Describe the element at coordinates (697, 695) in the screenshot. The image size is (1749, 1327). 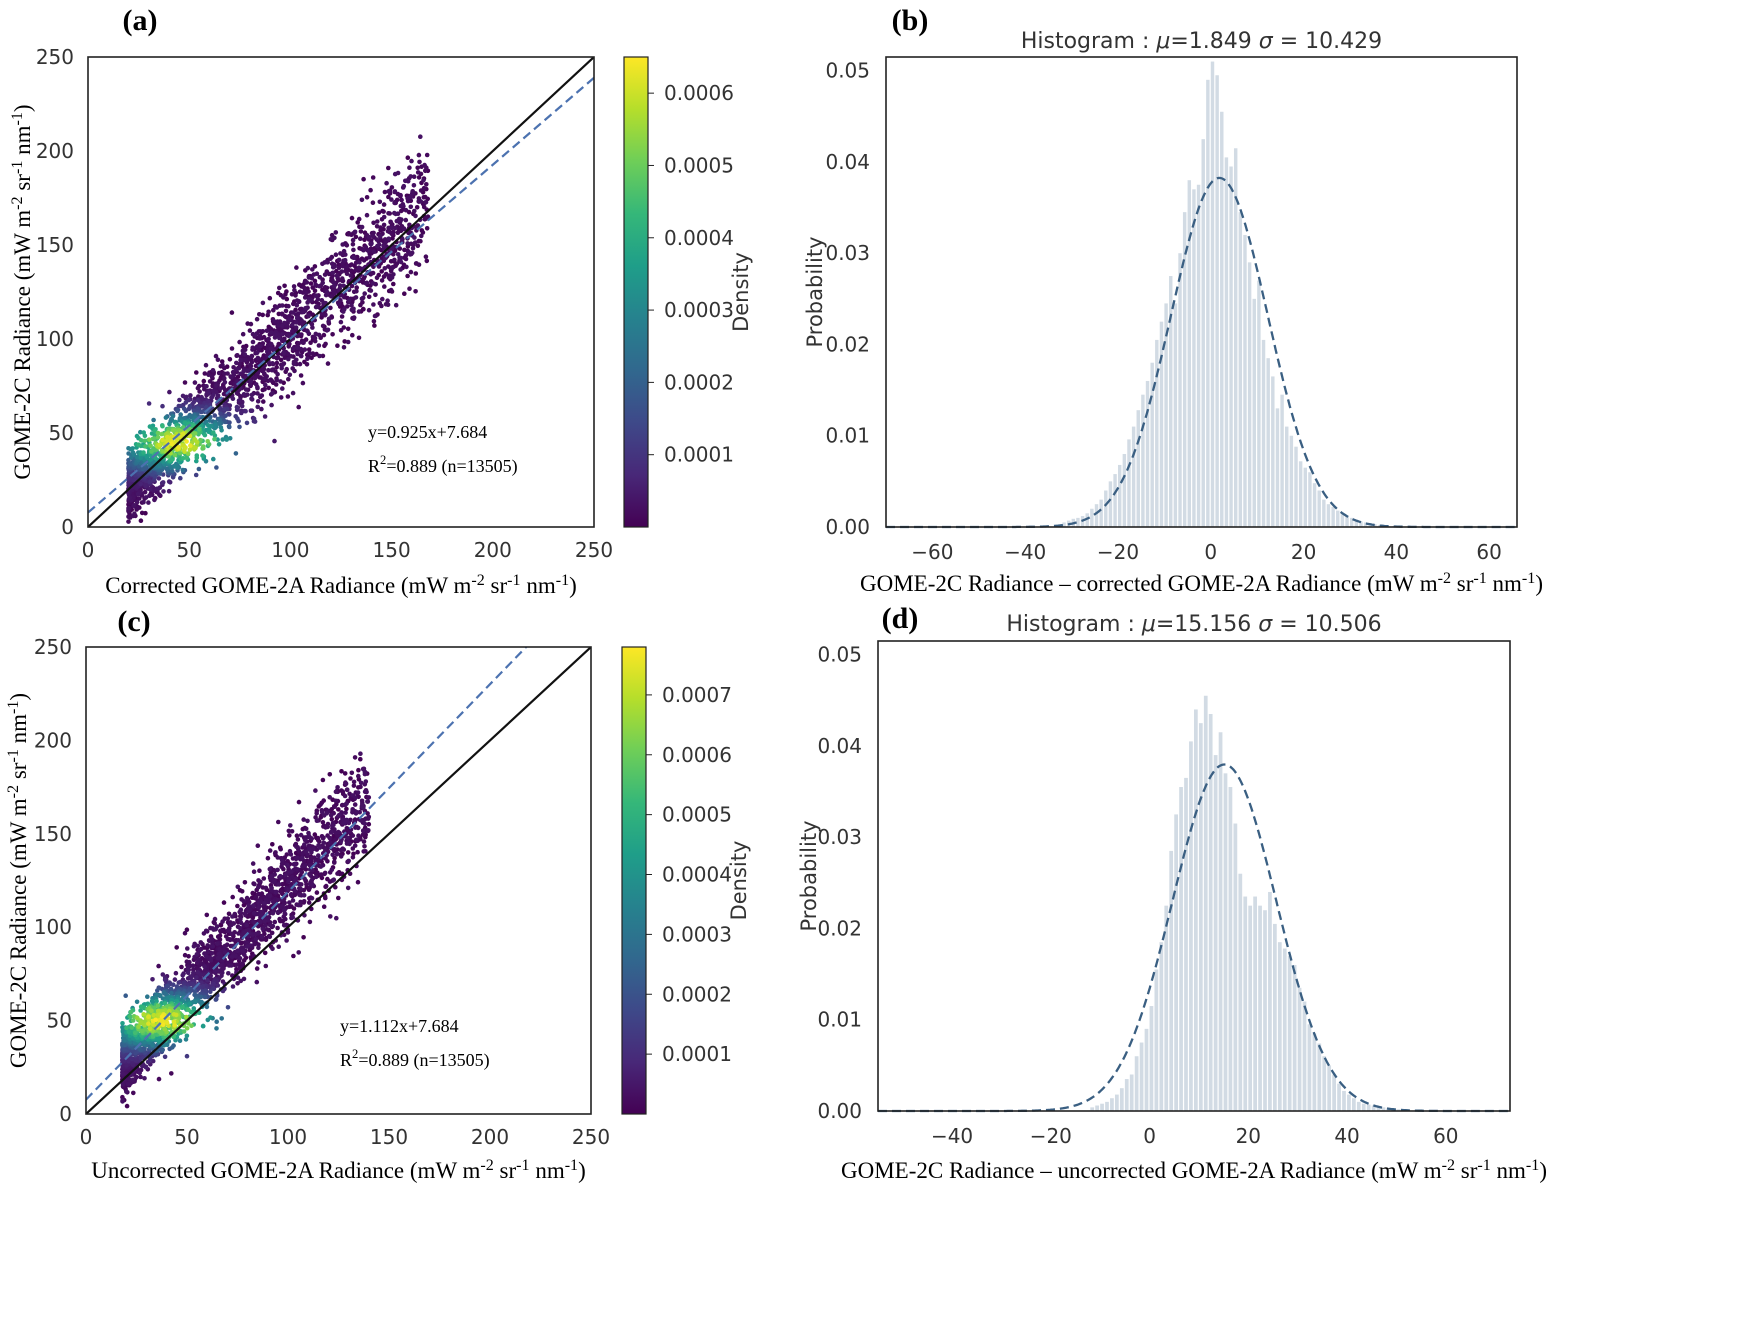
I see `colorbar-tick-label: 0.0007` at that location.